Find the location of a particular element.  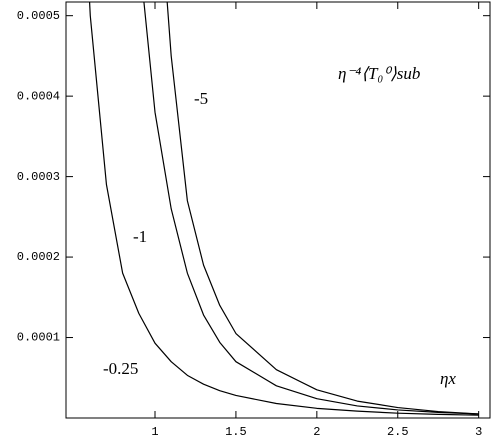

x-tick-label: 2 is located at coordinates (316, 432).